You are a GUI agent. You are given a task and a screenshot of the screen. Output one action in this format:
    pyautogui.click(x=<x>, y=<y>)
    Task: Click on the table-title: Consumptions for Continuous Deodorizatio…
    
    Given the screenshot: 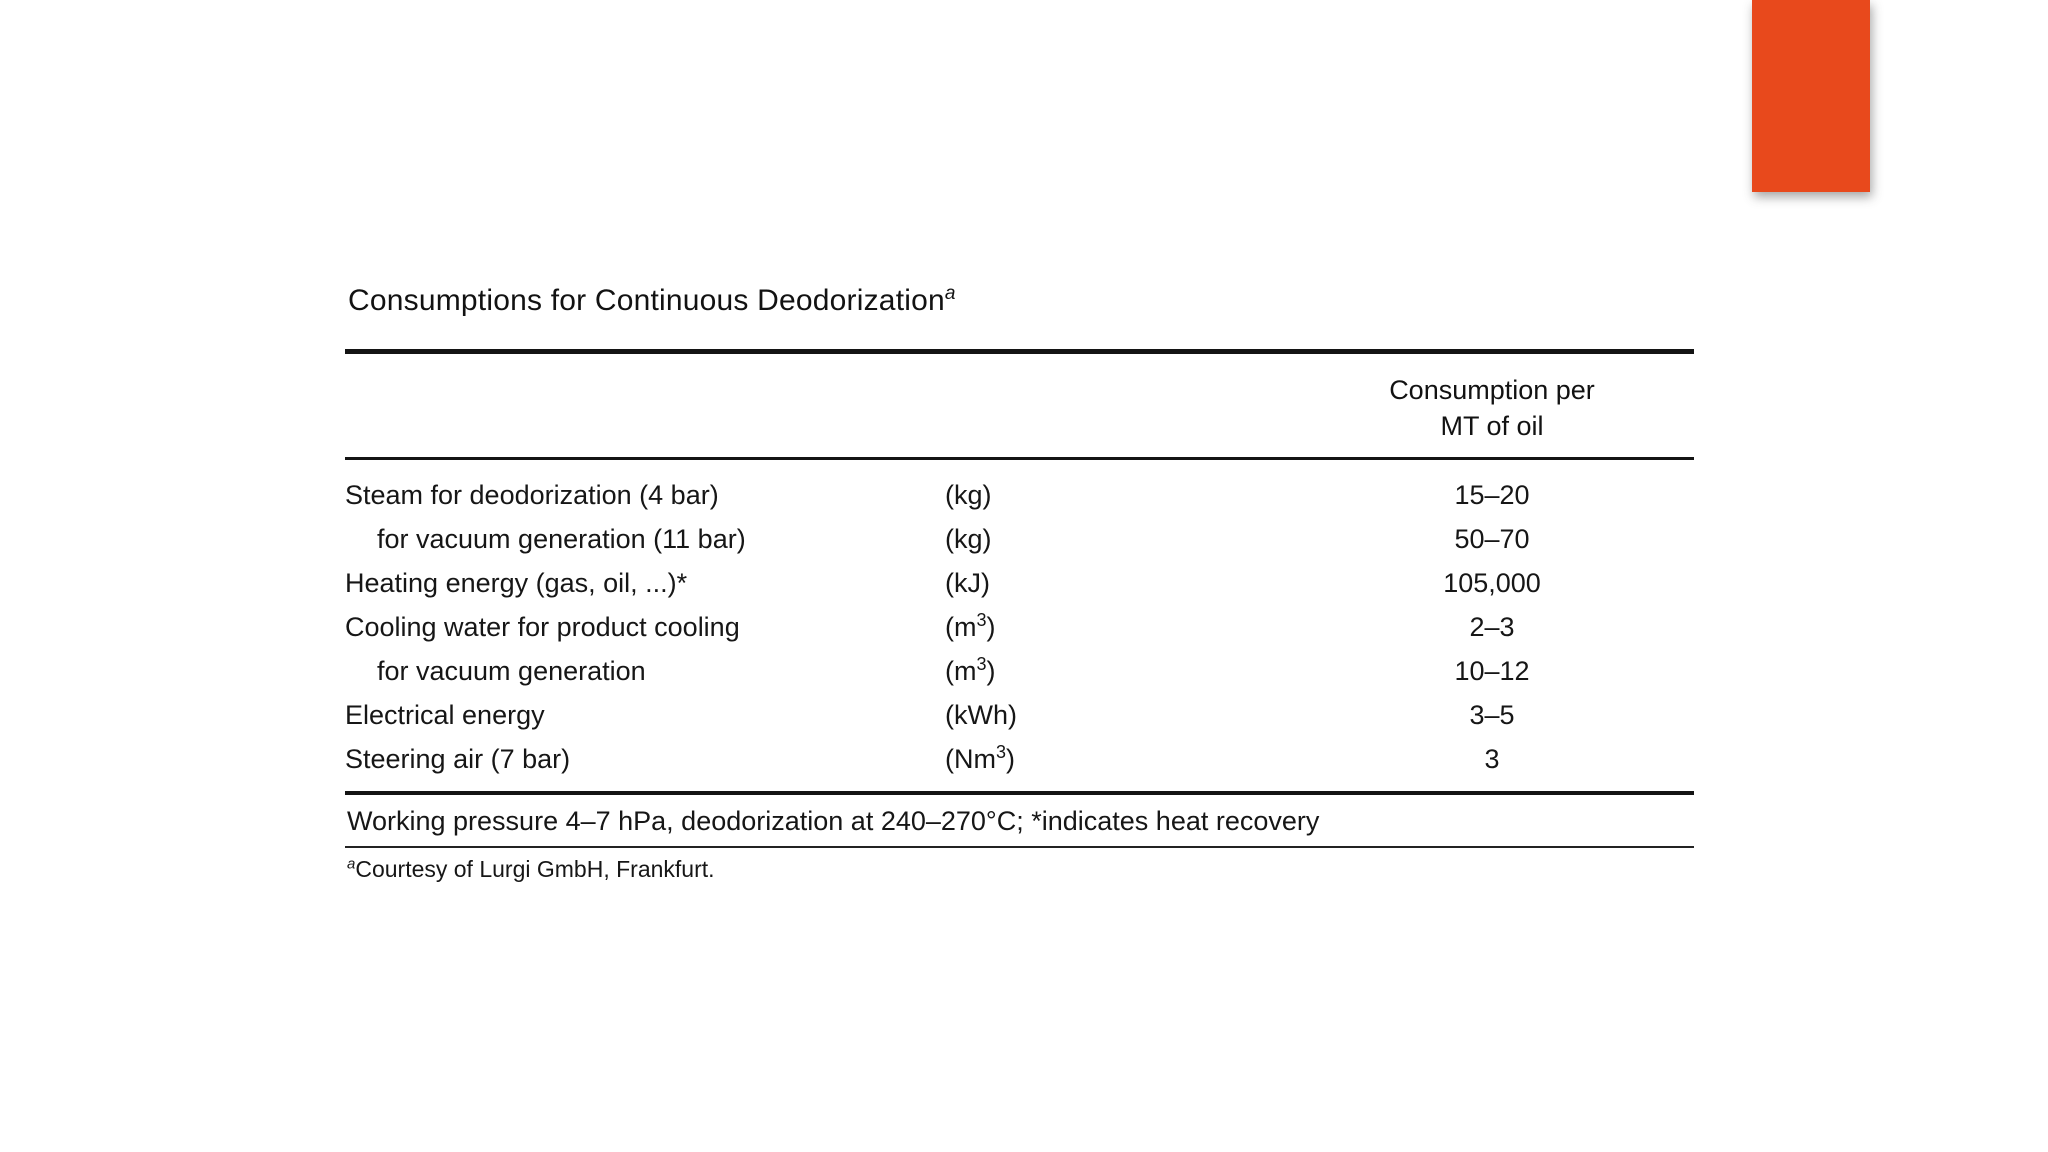 What is the action you would take?
    pyautogui.click(x=652, y=301)
    